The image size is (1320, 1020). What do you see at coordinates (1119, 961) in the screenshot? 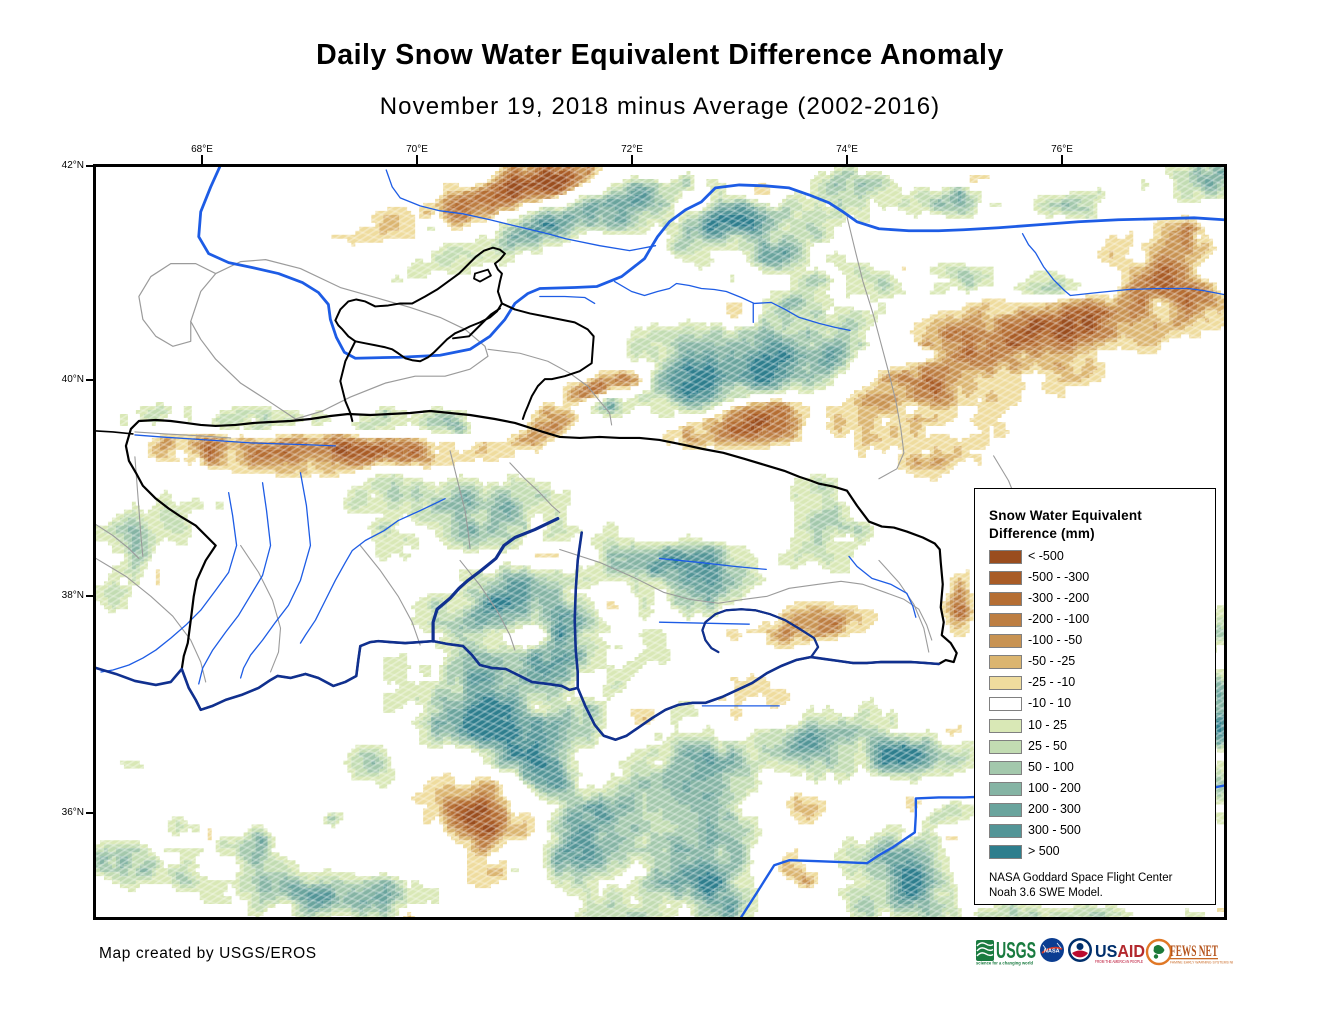
I see `svg-text: FROM THE AMERICAN PEOPLE` at bounding box center [1119, 961].